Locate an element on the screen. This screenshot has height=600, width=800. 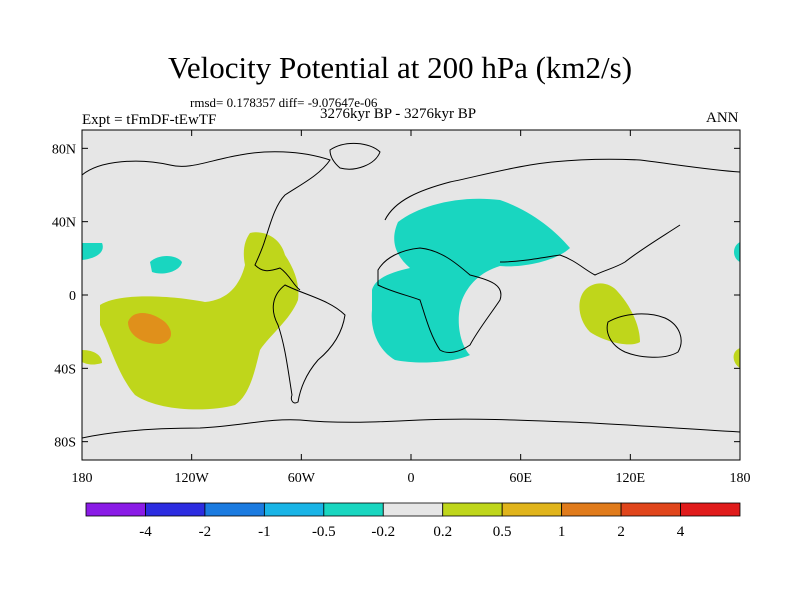
lat-label: 80N is located at coordinates (64, 149).